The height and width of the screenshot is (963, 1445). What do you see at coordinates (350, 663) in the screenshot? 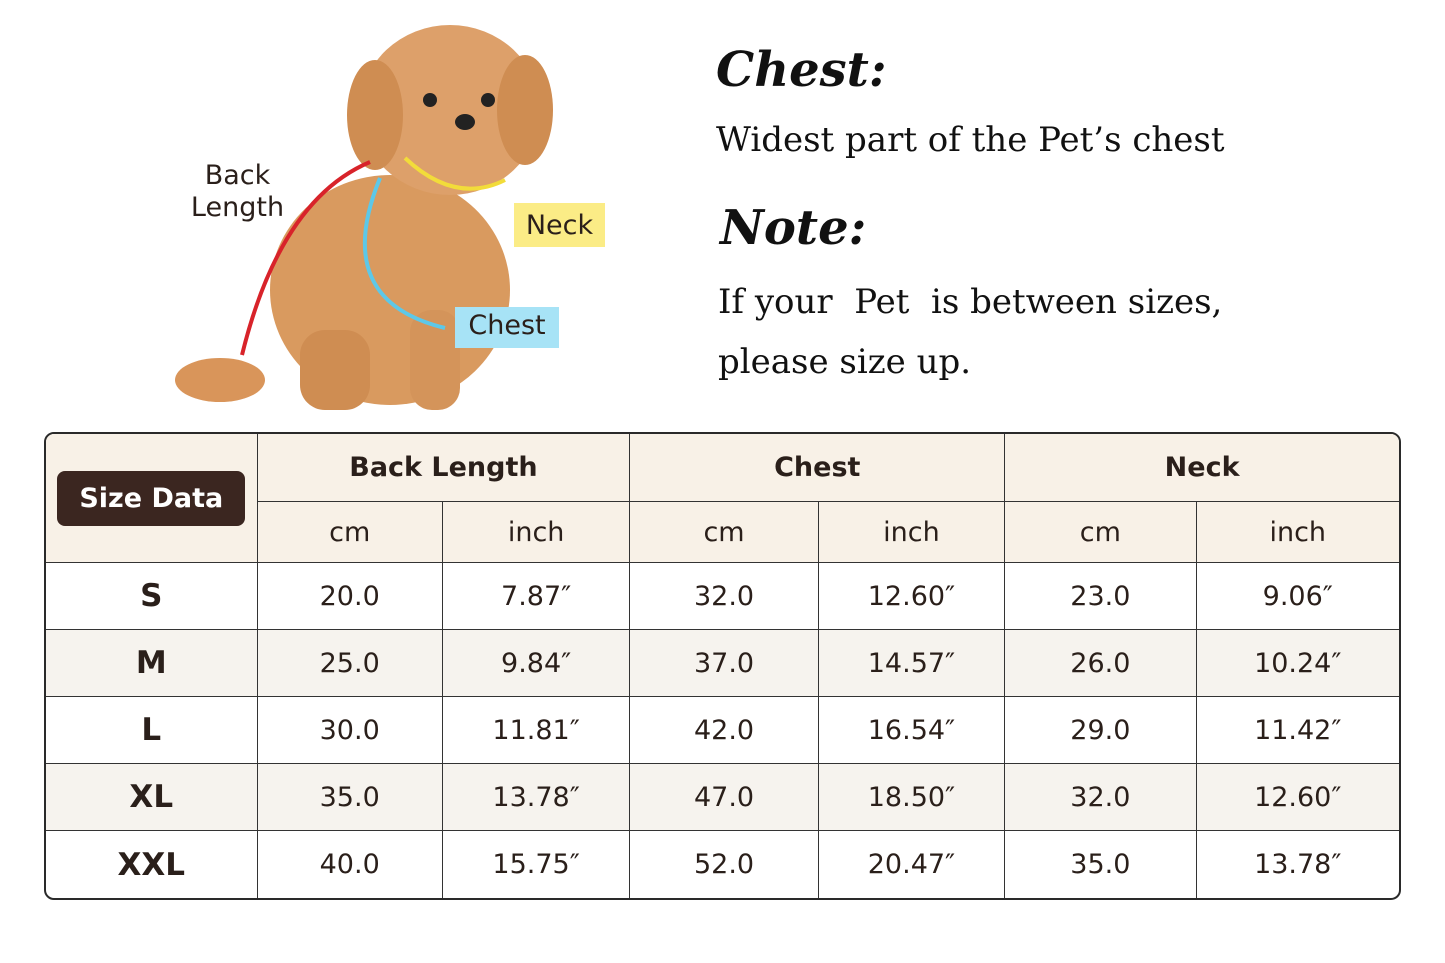
I see `value-cell: 25.0` at bounding box center [350, 663].